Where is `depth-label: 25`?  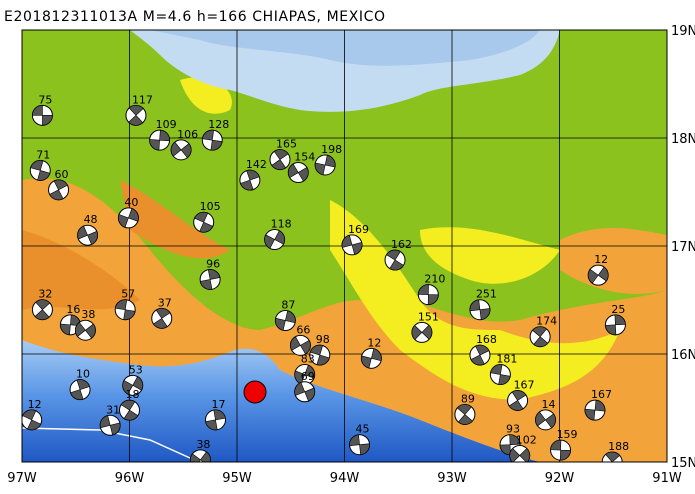 depth-label: 25 is located at coordinates (618, 309).